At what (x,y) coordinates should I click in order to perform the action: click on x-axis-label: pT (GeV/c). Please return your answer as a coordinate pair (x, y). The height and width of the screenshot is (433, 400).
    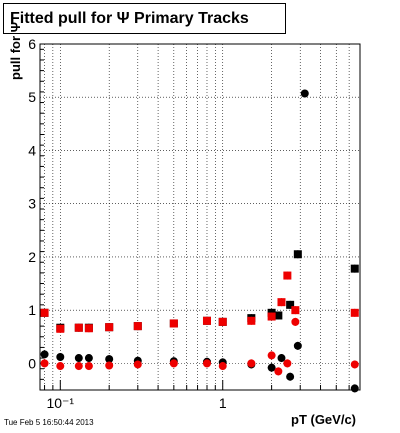
    Looking at the image, I should click on (324, 419).